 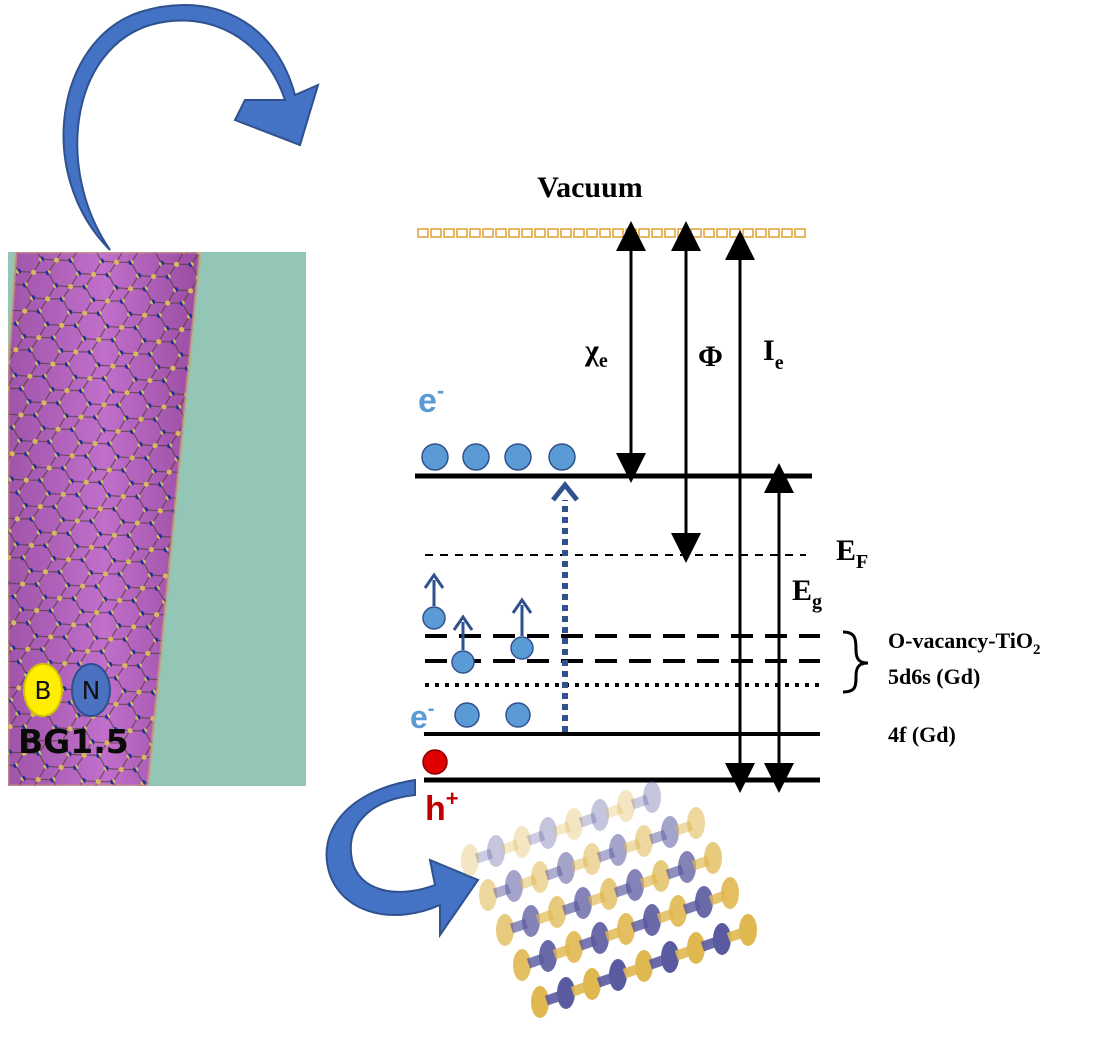 What do you see at coordinates (498, 457) in the screenshot?
I see `conduction-electrons` at bounding box center [498, 457].